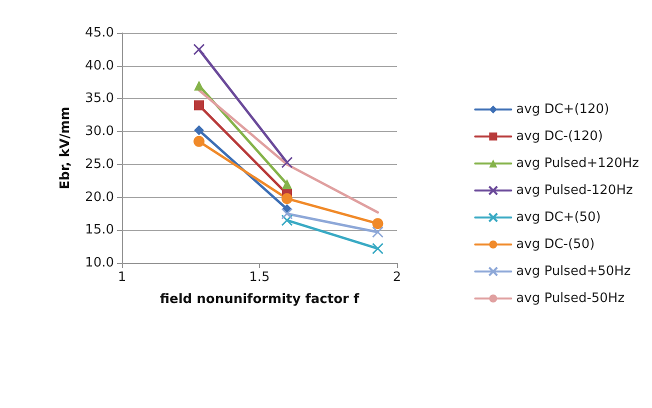  I want to click on legend-label: avg Pulsed-50Hz, so click(570, 298).